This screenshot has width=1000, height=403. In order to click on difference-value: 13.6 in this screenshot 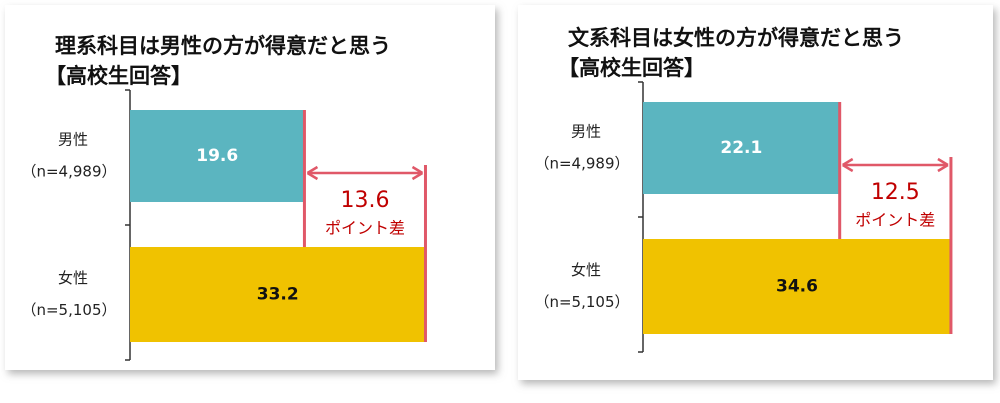, I will do `click(364, 200)`.